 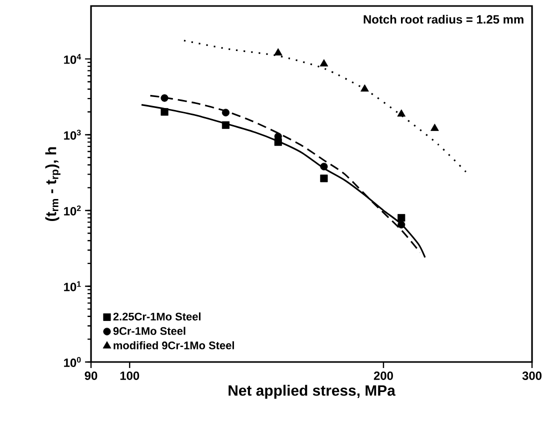 What do you see at coordinates (72, 286) in the screenshot?
I see `y-tick-label: 10$^{1}$` at bounding box center [72, 286].